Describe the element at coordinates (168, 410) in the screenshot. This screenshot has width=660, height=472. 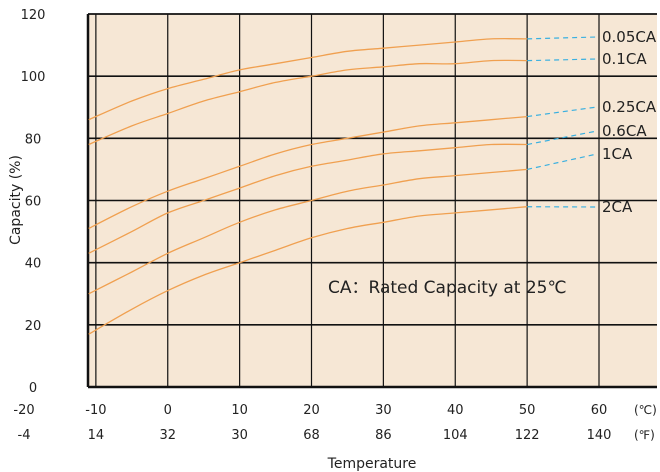
I see `x-tick-label: 0` at that location.